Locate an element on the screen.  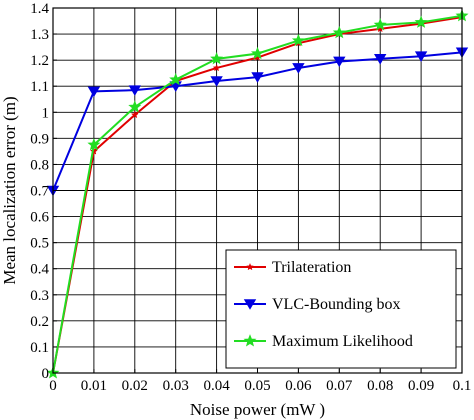
x-tick-label: 0.02 is located at coordinates (135, 386).